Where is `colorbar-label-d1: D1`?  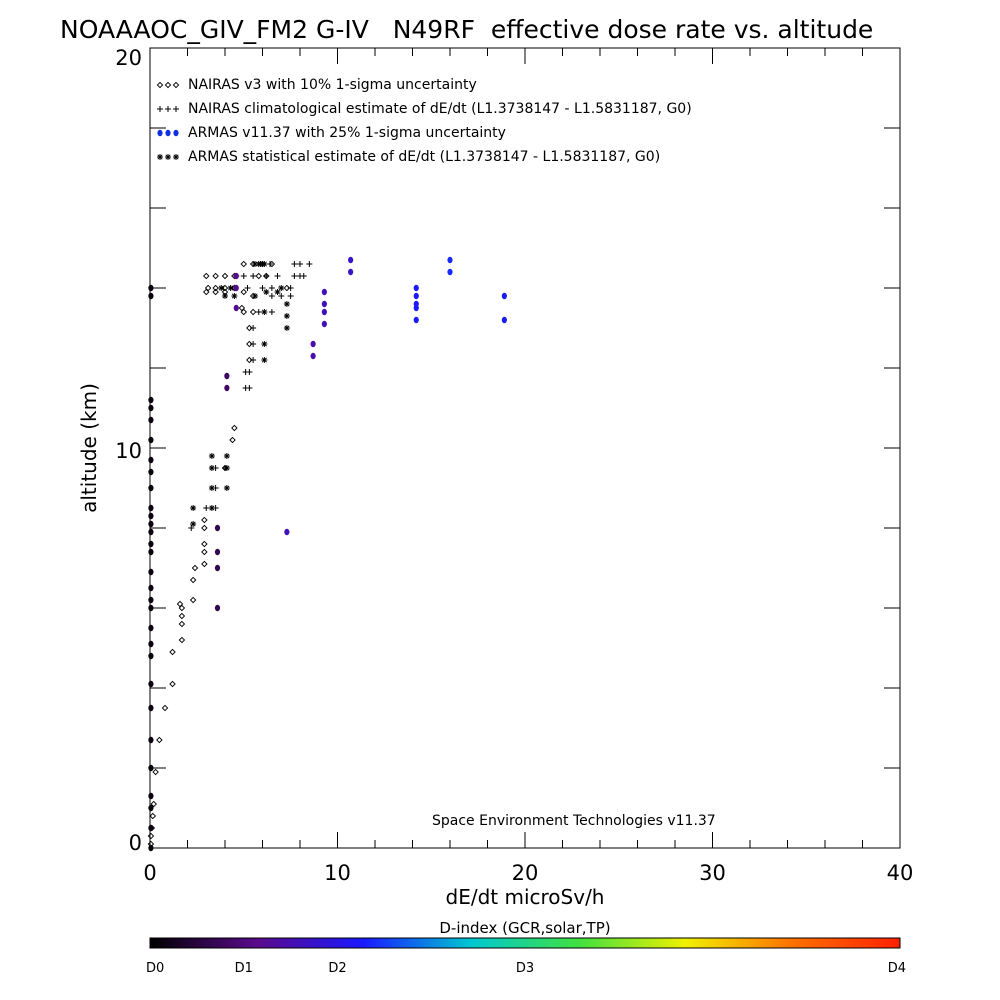 colorbar-label-d1: D1 is located at coordinates (244, 968).